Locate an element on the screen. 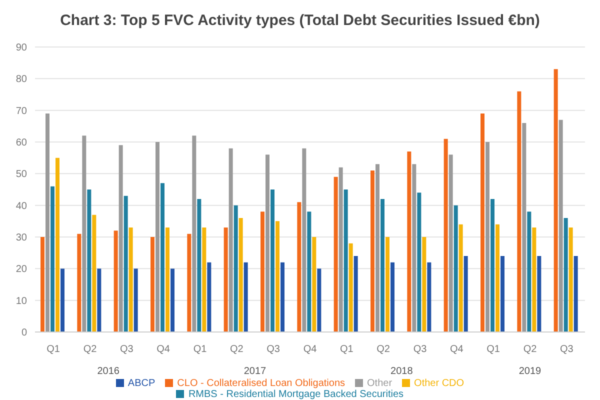 The width and height of the screenshot is (600, 400). y-tick-label: 80 is located at coordinates (22, 80).